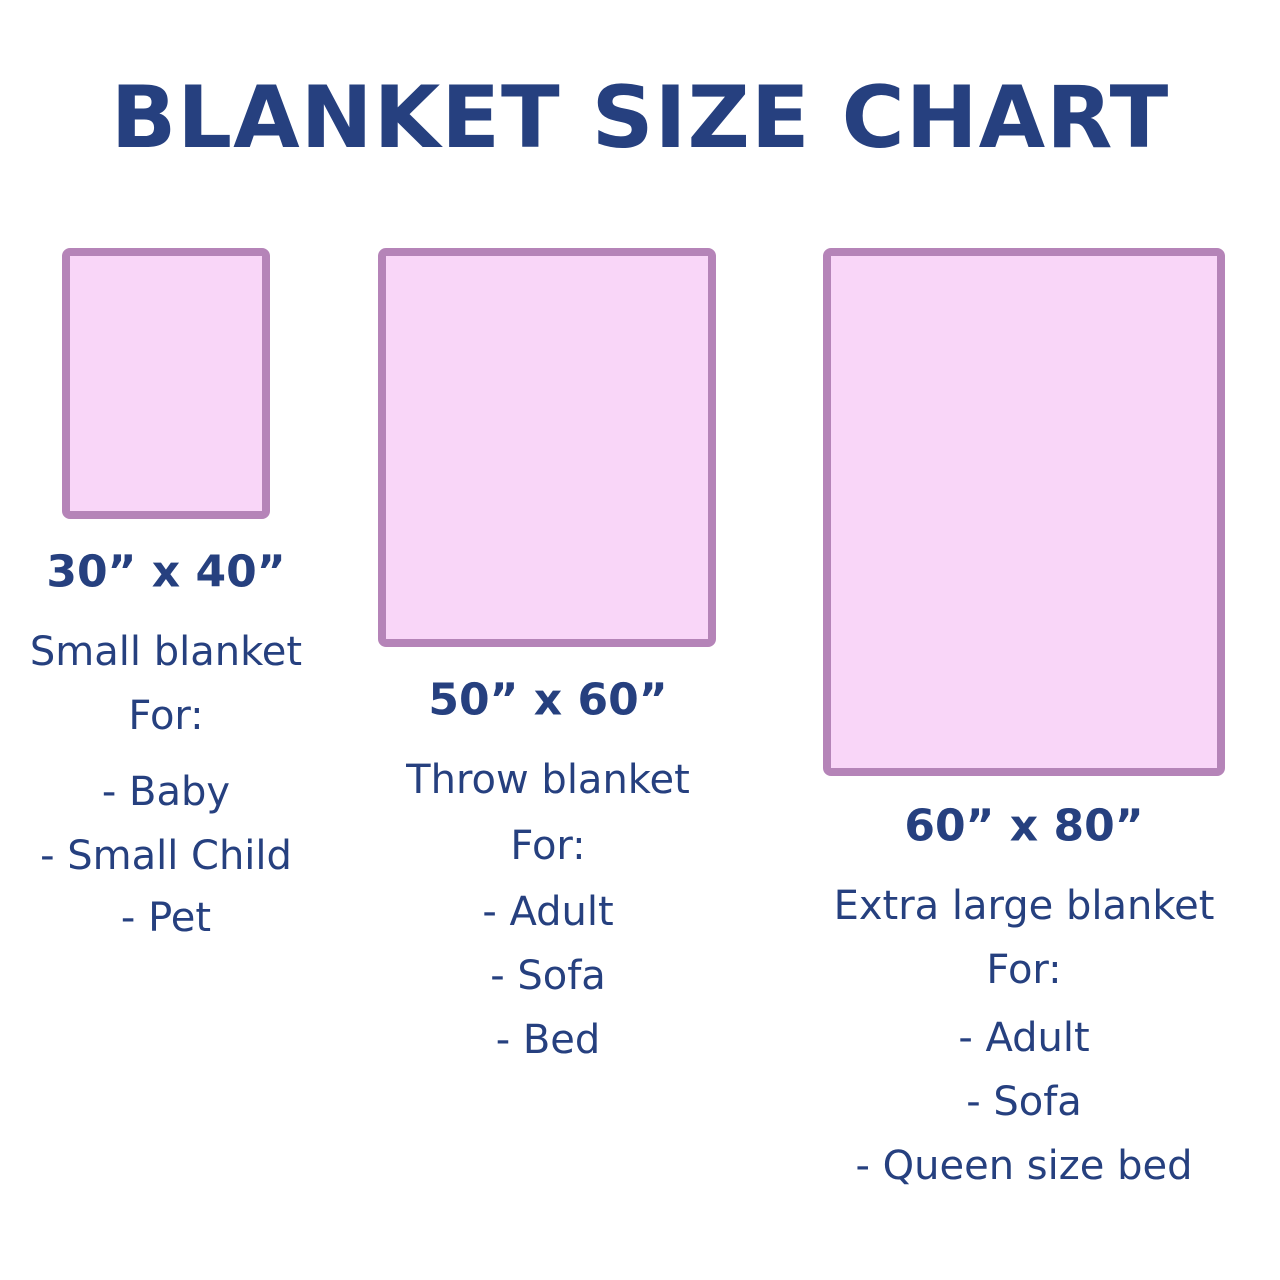 This screenshot has width=1280, height=1280. Describe the element at coordinates (1024, 906) in the screenshot. I see `blanket-name: Extra large blanket` at that location.